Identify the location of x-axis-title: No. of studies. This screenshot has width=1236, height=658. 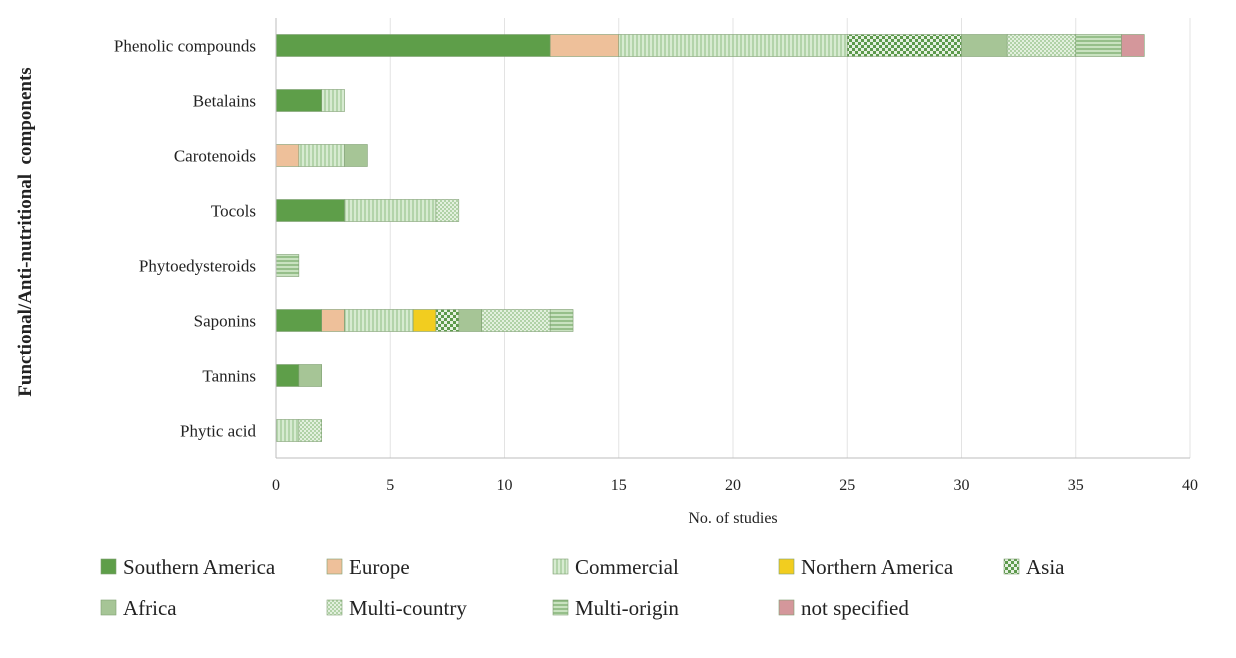
(732, 518).